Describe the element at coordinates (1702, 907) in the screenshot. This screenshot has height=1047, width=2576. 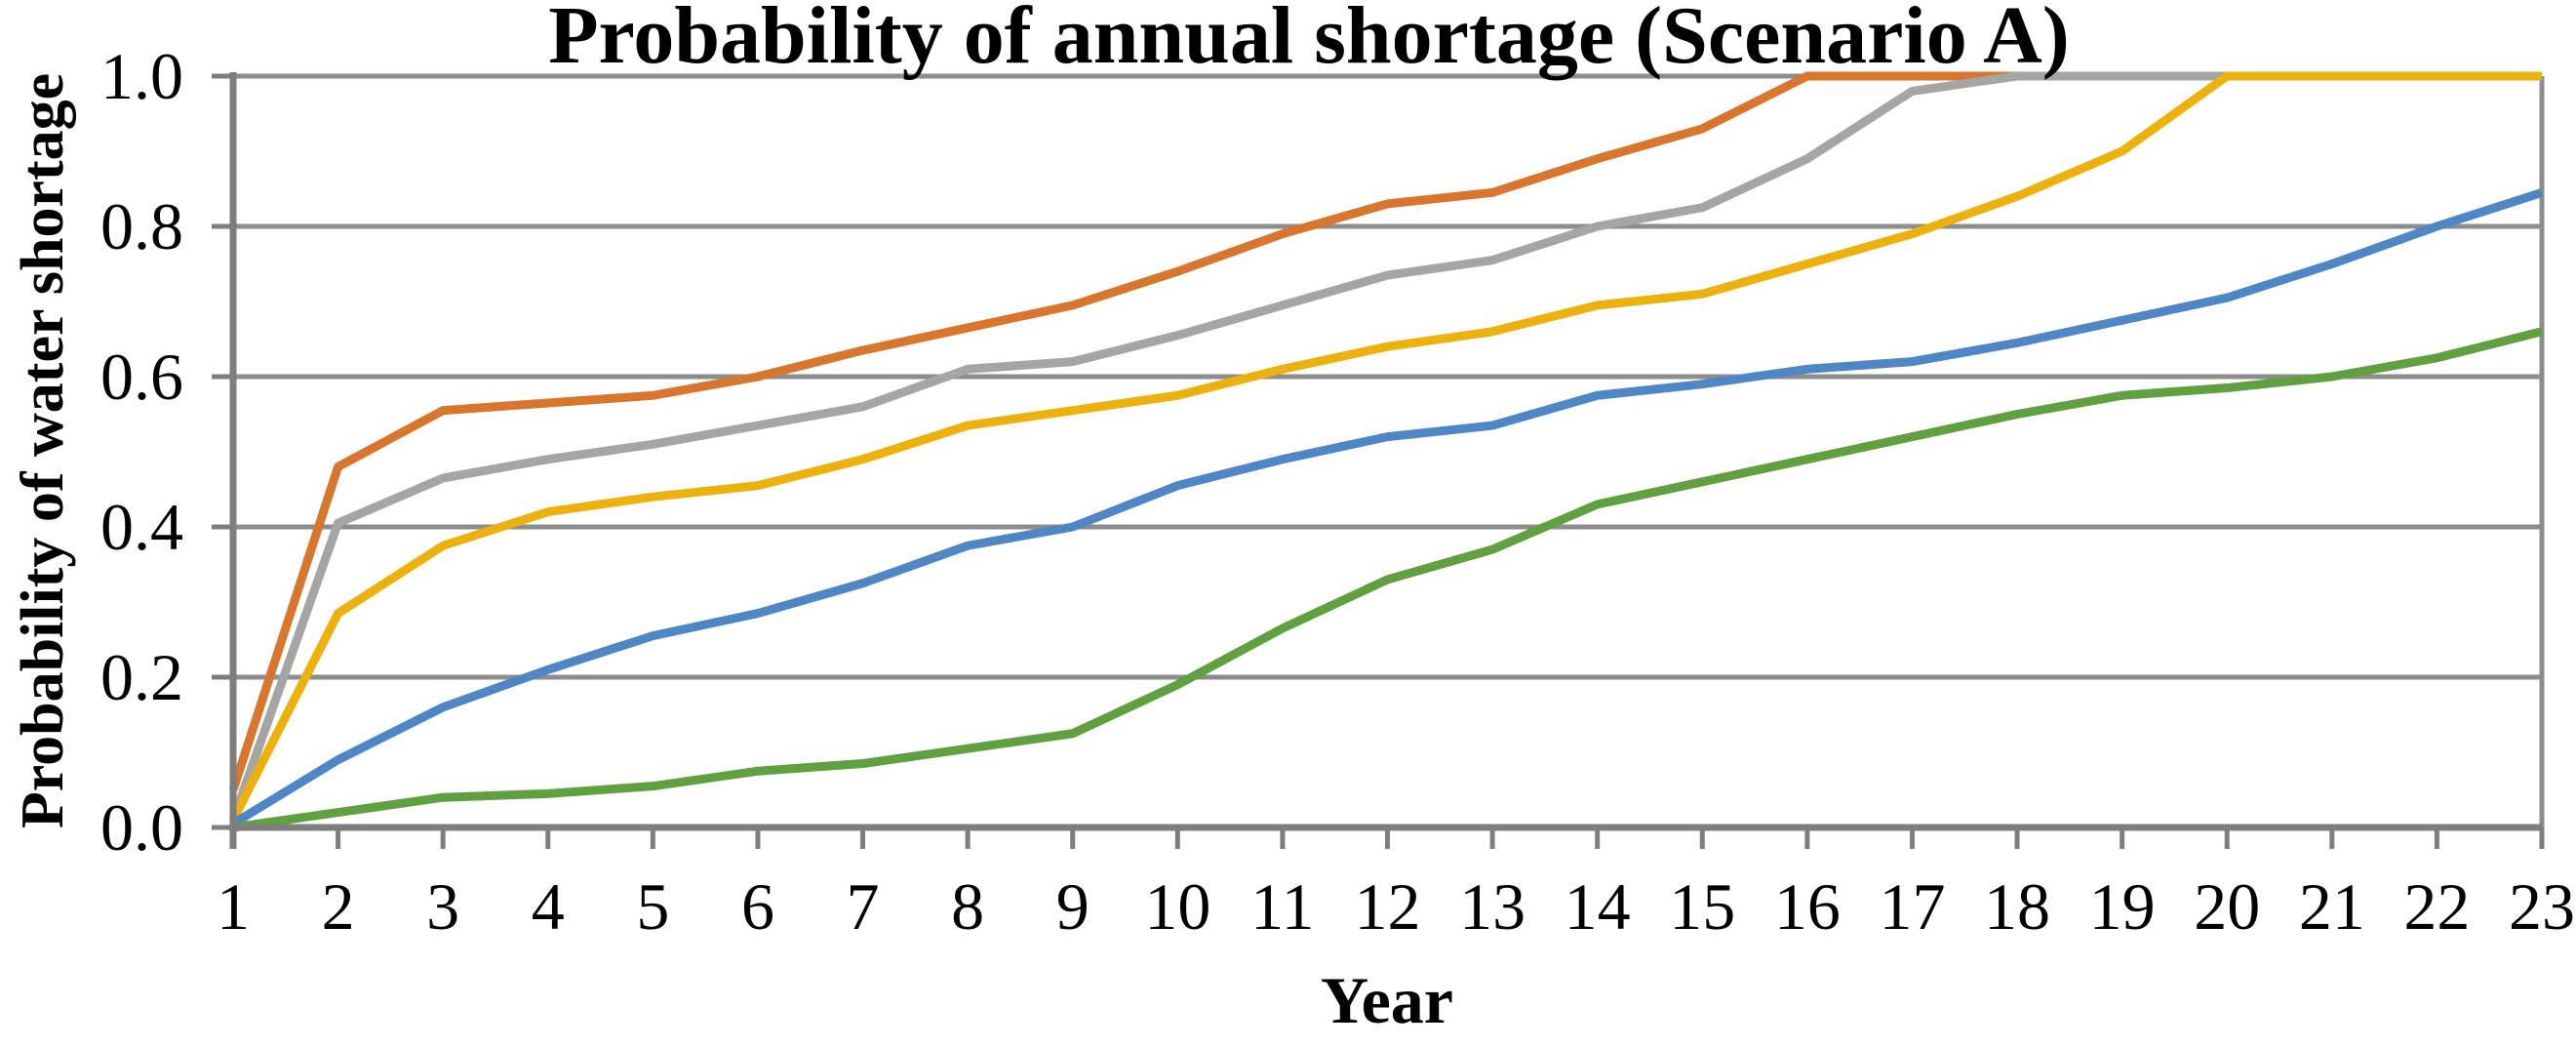
I see `x-tick-label: 15` at that location.